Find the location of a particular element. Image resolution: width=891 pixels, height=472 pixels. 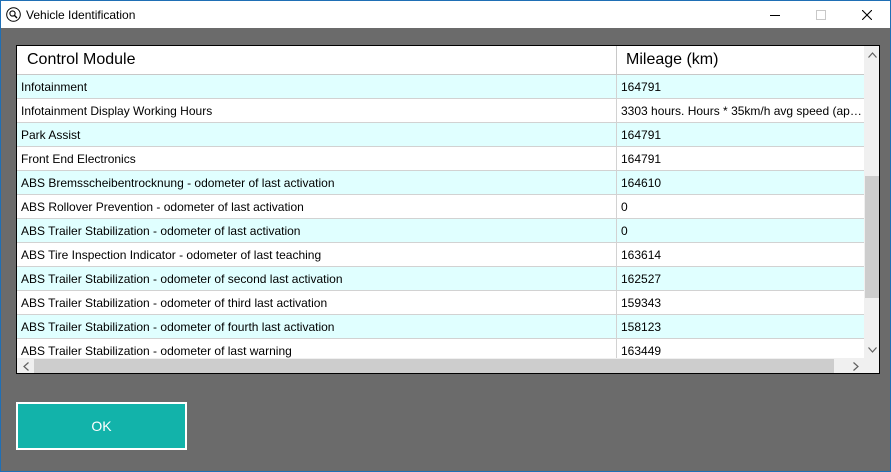

cell-control-module: Infotainment Display Working Hours is located at coordinates (317, 110).